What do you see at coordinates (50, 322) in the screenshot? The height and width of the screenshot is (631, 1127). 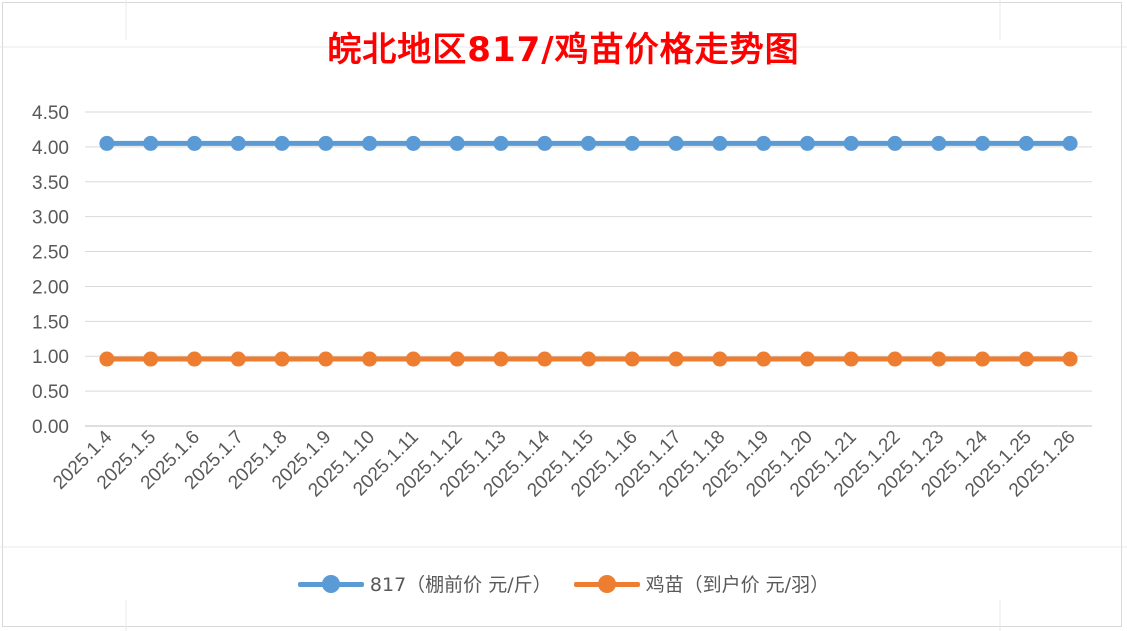 I see `y-tick-label: 1.50` at bounding box center [50, 322].